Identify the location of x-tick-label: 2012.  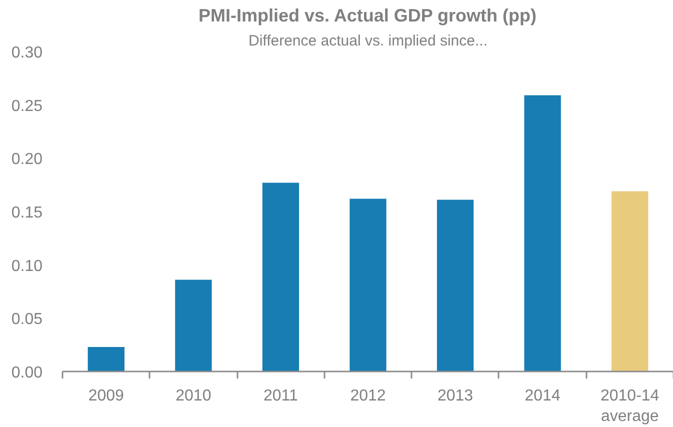
(368, 396).